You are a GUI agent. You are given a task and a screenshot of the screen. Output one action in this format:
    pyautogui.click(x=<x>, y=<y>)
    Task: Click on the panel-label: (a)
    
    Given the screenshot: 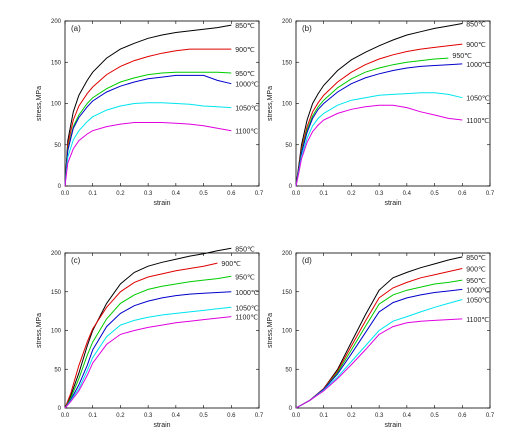 What is the action you would take?
    pyautogui.click(x=76, y=28)
    